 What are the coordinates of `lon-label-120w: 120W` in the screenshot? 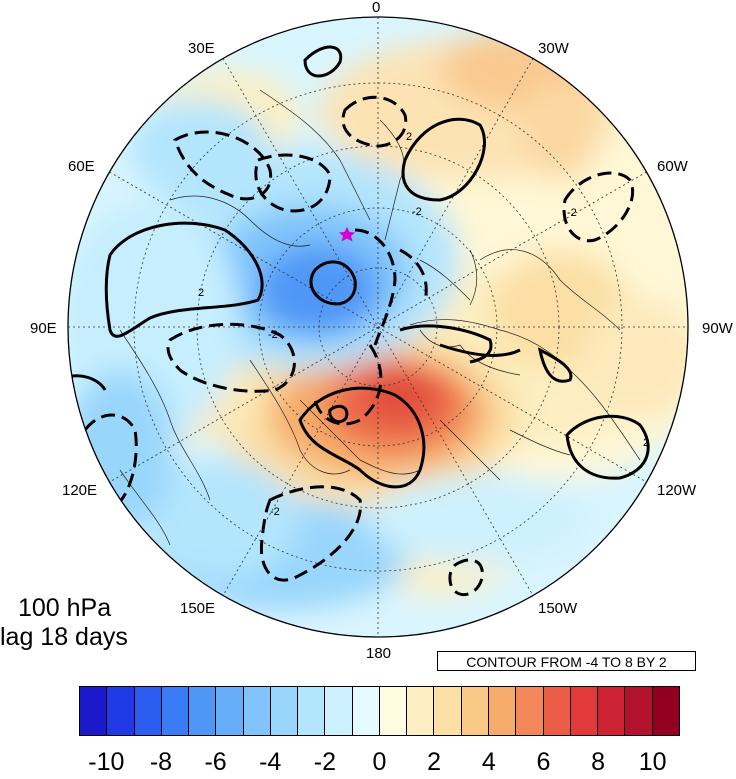 It's located at (677, 490).